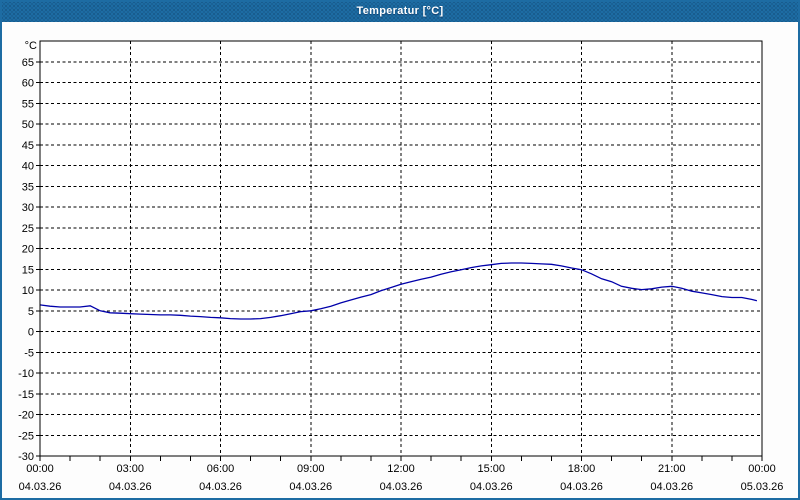  I want to click on y-tick-label: -20, so click(26, 416).